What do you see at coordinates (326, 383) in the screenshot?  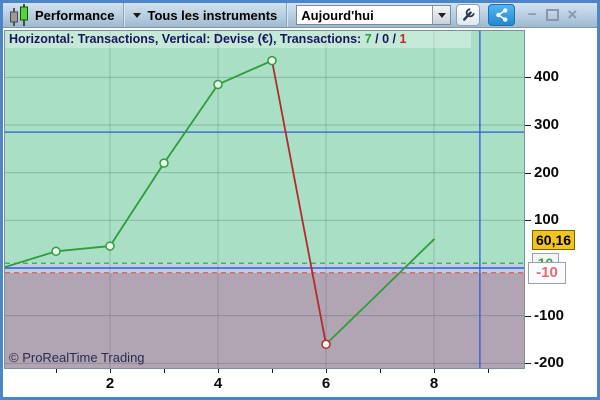 I see `x-axis-label: 6` at bounding box center [326, 383].